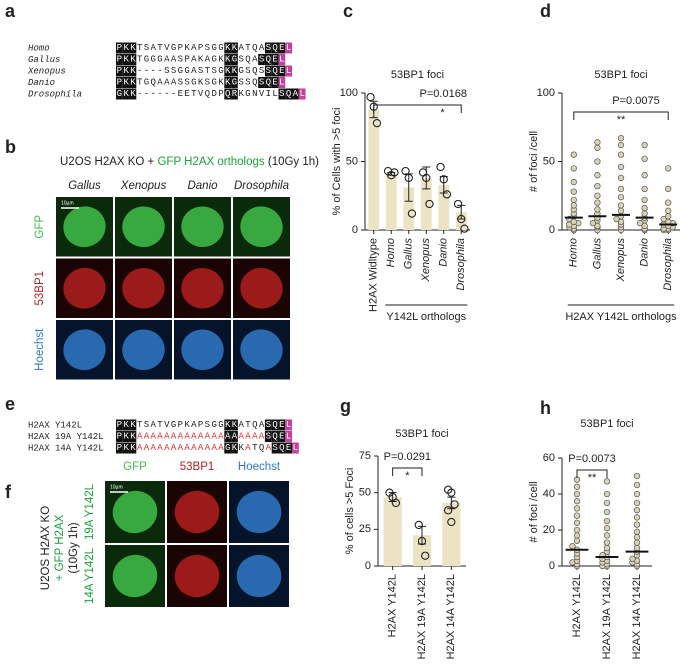 The width and height of the screenshot is (685, 670). What do you see at coordinates (549, 458) in the screenshot?
I see `y-tick-label: 60` at bounding box center [549, 458].